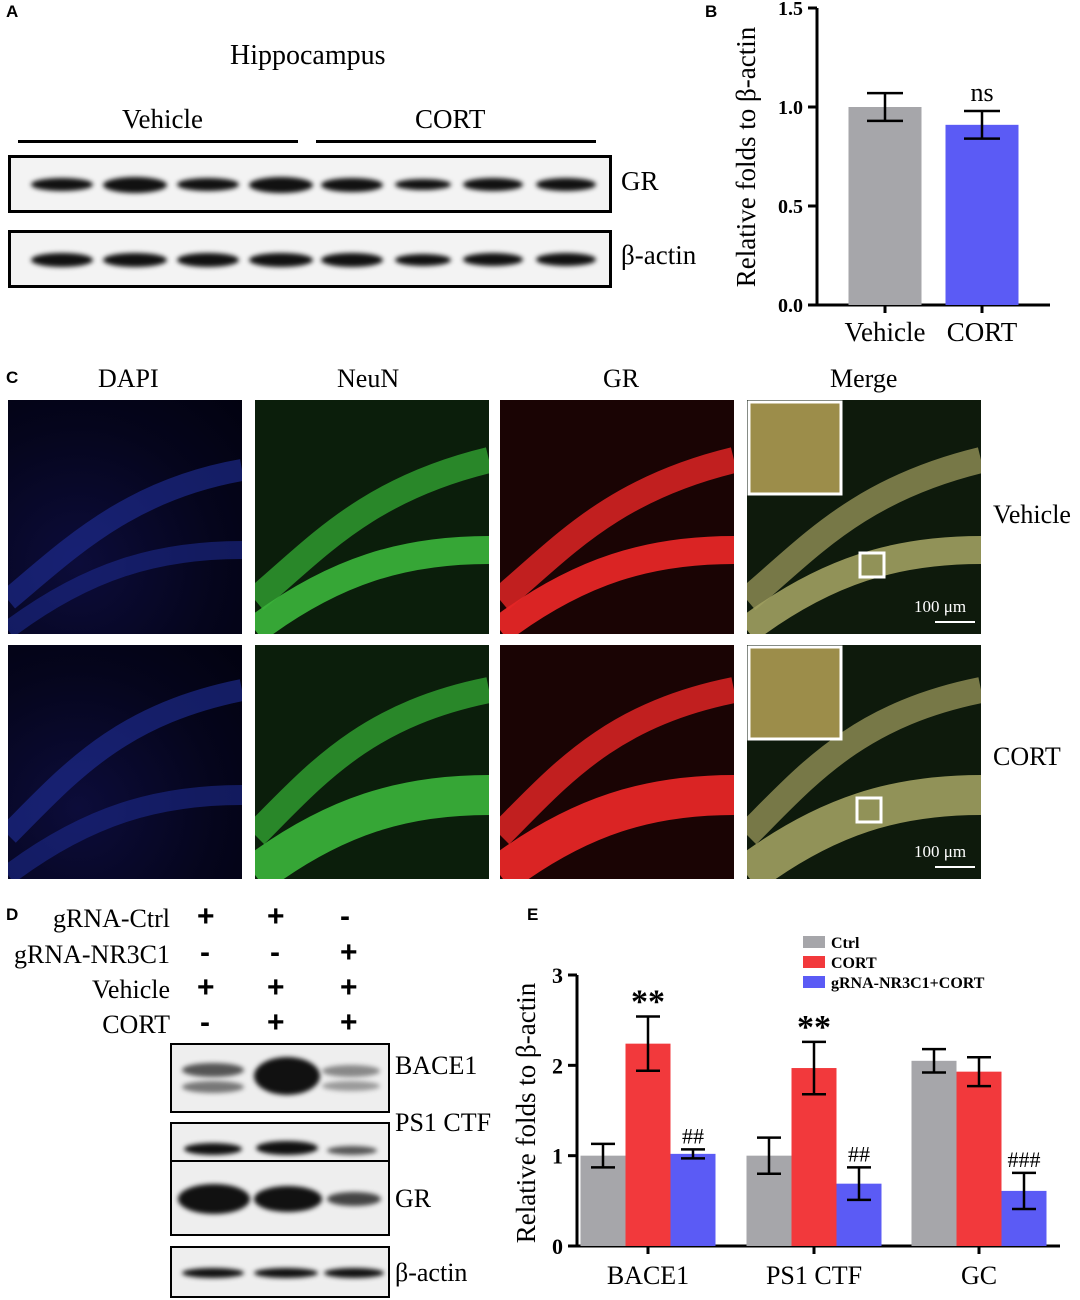  I want to click on group-line-vehicle, so click(158, 141).